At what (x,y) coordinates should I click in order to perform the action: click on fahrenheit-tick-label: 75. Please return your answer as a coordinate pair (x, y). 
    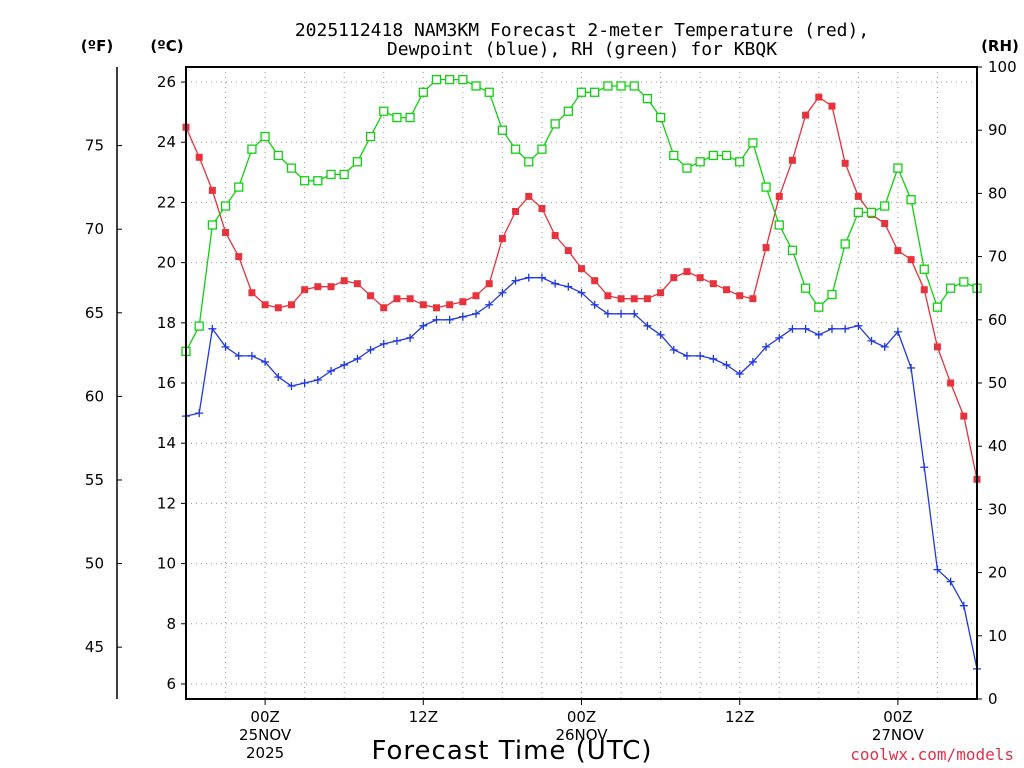
    Looking at the image, I should click on (94, 146).